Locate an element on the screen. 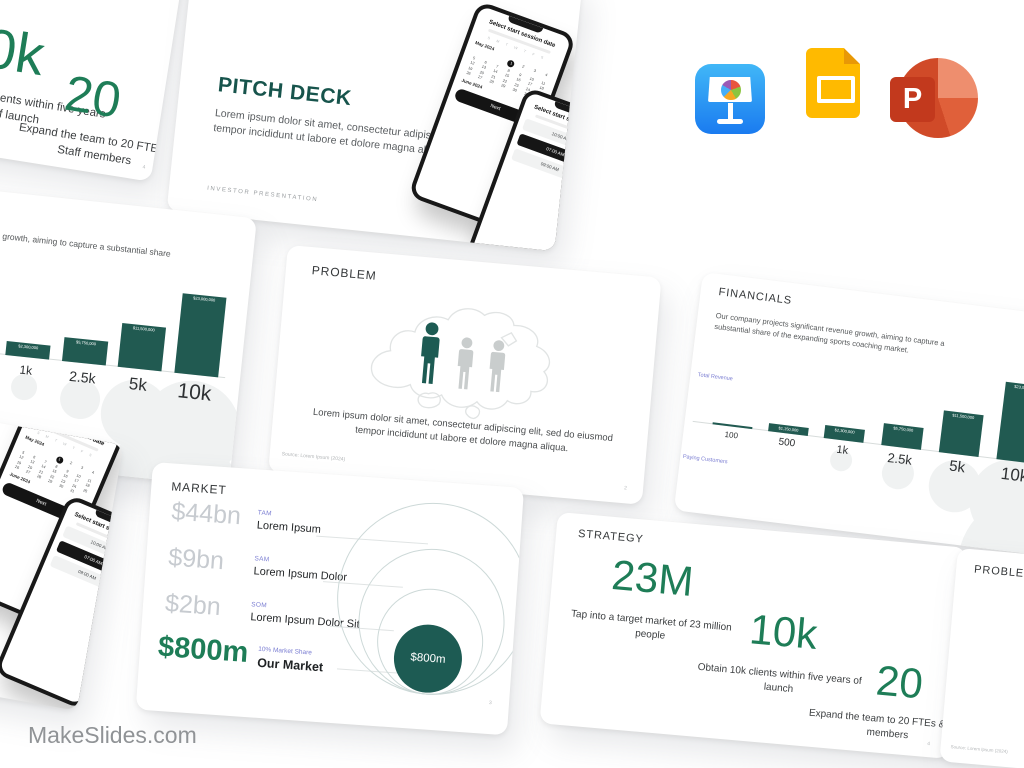  tam-name: Lorem Ipsum is located at coordinates (289, 527).